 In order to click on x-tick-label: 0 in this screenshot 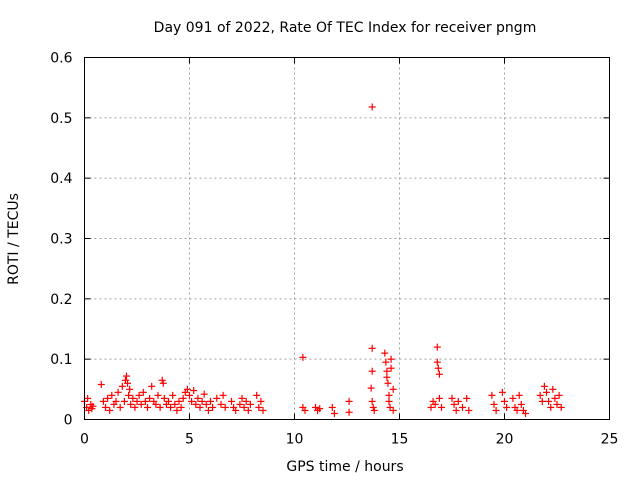, I will do `click(84, 440)`.